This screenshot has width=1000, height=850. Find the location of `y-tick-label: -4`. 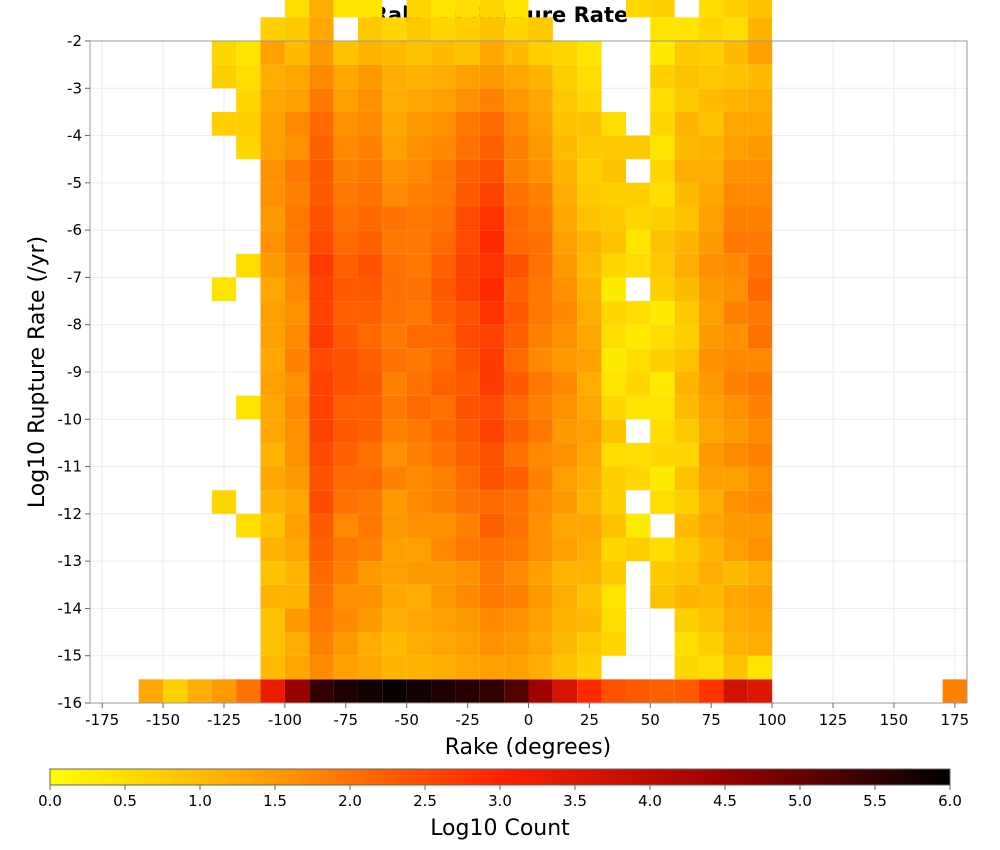

y-tick-label: -4 is located at coordinates (74, 136).